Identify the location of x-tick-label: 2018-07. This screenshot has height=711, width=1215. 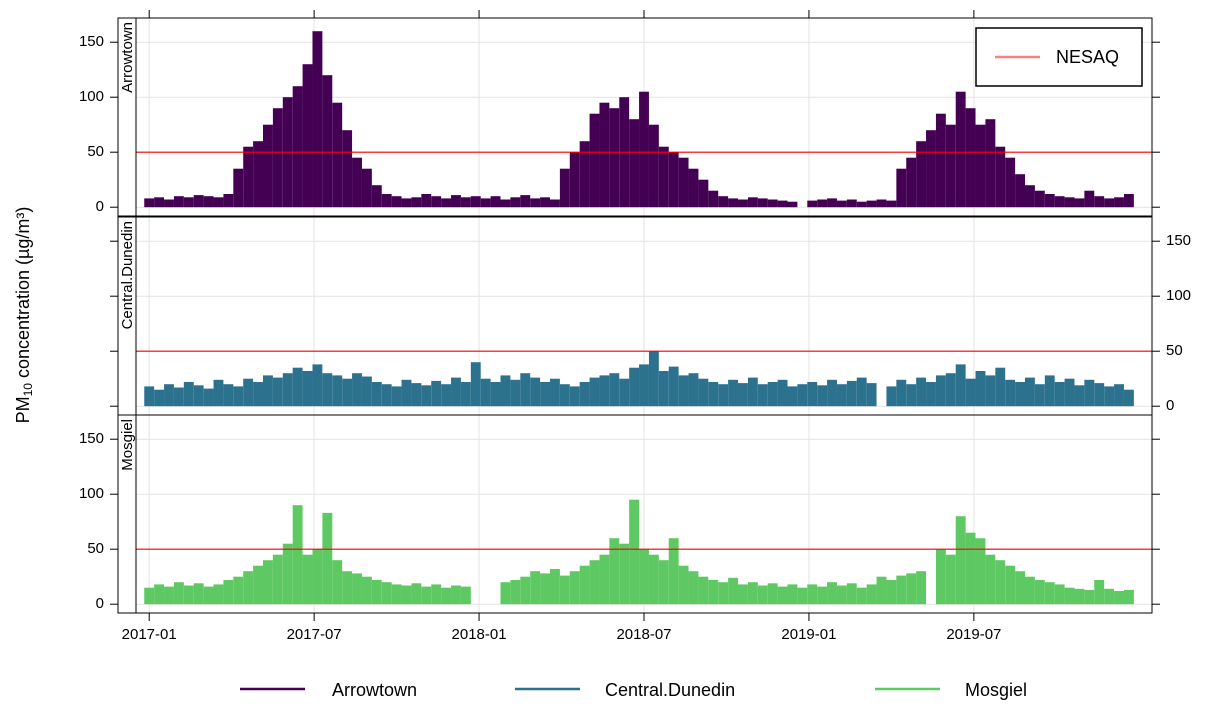
(643, 634).